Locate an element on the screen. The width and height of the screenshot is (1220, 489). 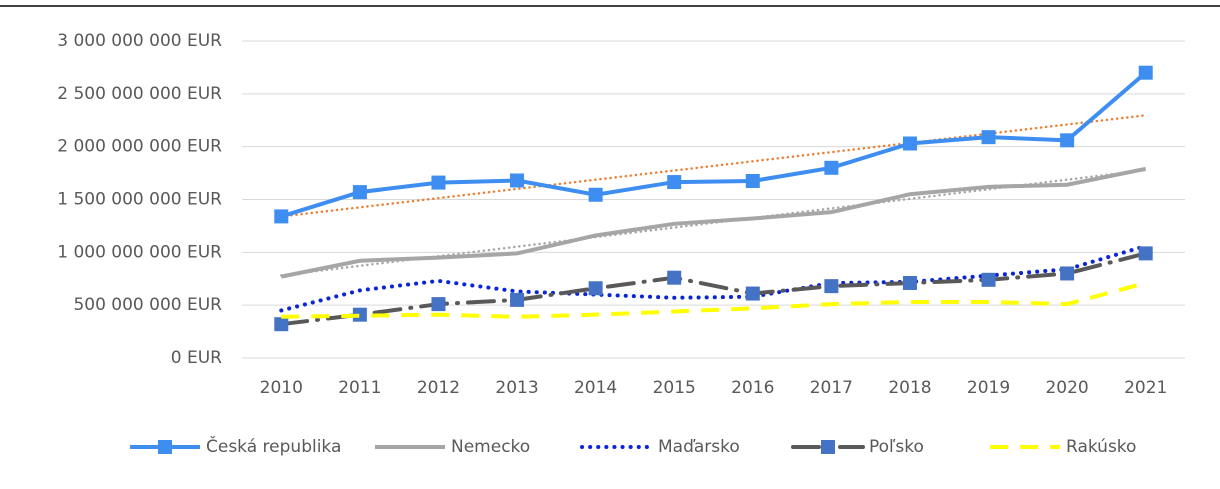
y-tick-label: 0 EUR is located at coordinates (196, 358).